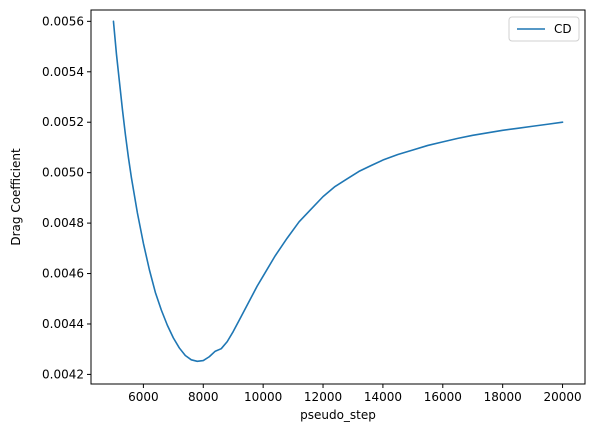 This screenshot has height=433, width=593. What do you see at coordinates (562, 397) in the screenshot?
I see `x-tick-label: 20000` at bounding box center [562, 397].